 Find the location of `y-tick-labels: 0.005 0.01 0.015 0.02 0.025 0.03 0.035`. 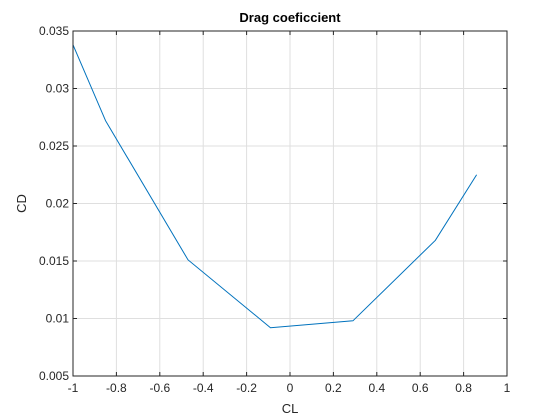

y-tick-labels: 0.005 0.01 0.015 0.02 0.025 0.03 0.035 is located at coordinates (54, 203).